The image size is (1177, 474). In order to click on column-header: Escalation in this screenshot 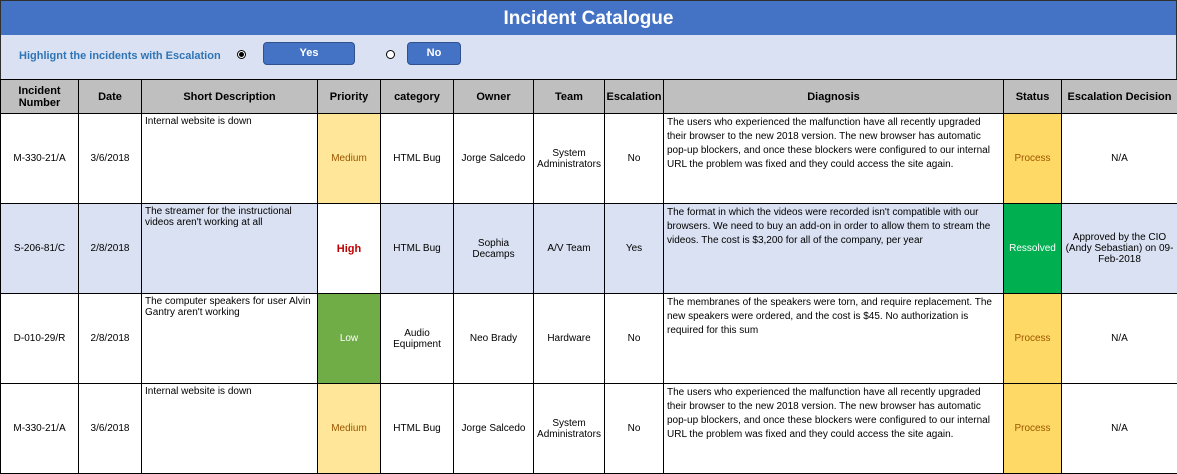, I will do `click(634, 96)`.